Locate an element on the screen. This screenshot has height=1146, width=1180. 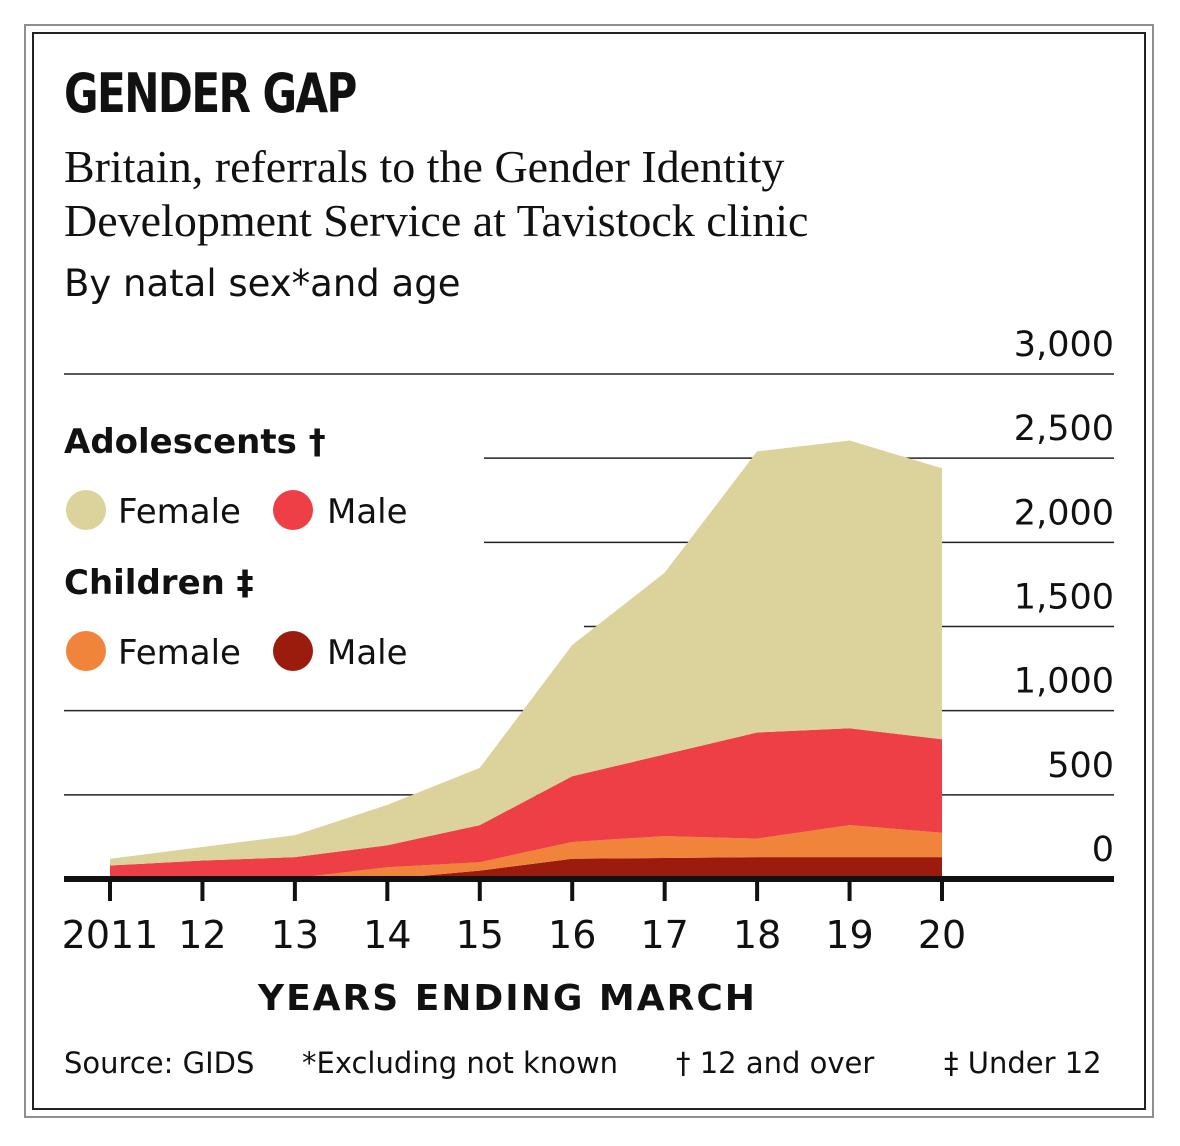
legend-heading-children: Children ‡ is located at coordinates (159, 583).